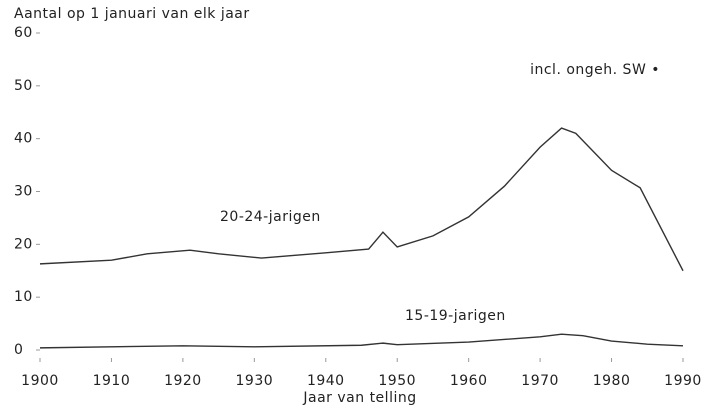 Image resolution: width=704 pixels, height=407 pixels. What do you see at coordinates (540, 381) in the screenshot?
I see `x-tick-label: 1970` at bounding box center [540, 381].